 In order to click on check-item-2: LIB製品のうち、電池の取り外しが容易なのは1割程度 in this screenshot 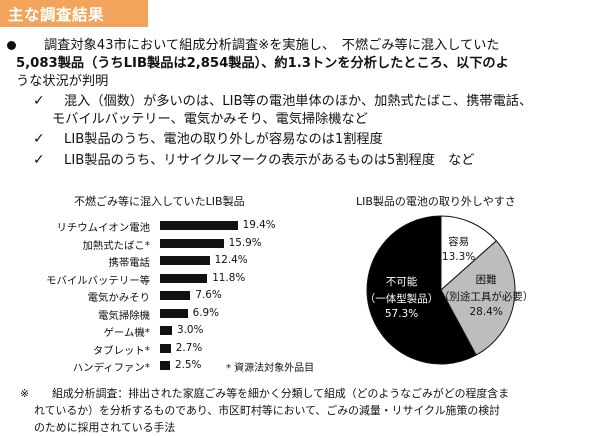, I will do `click(223, 139)`.